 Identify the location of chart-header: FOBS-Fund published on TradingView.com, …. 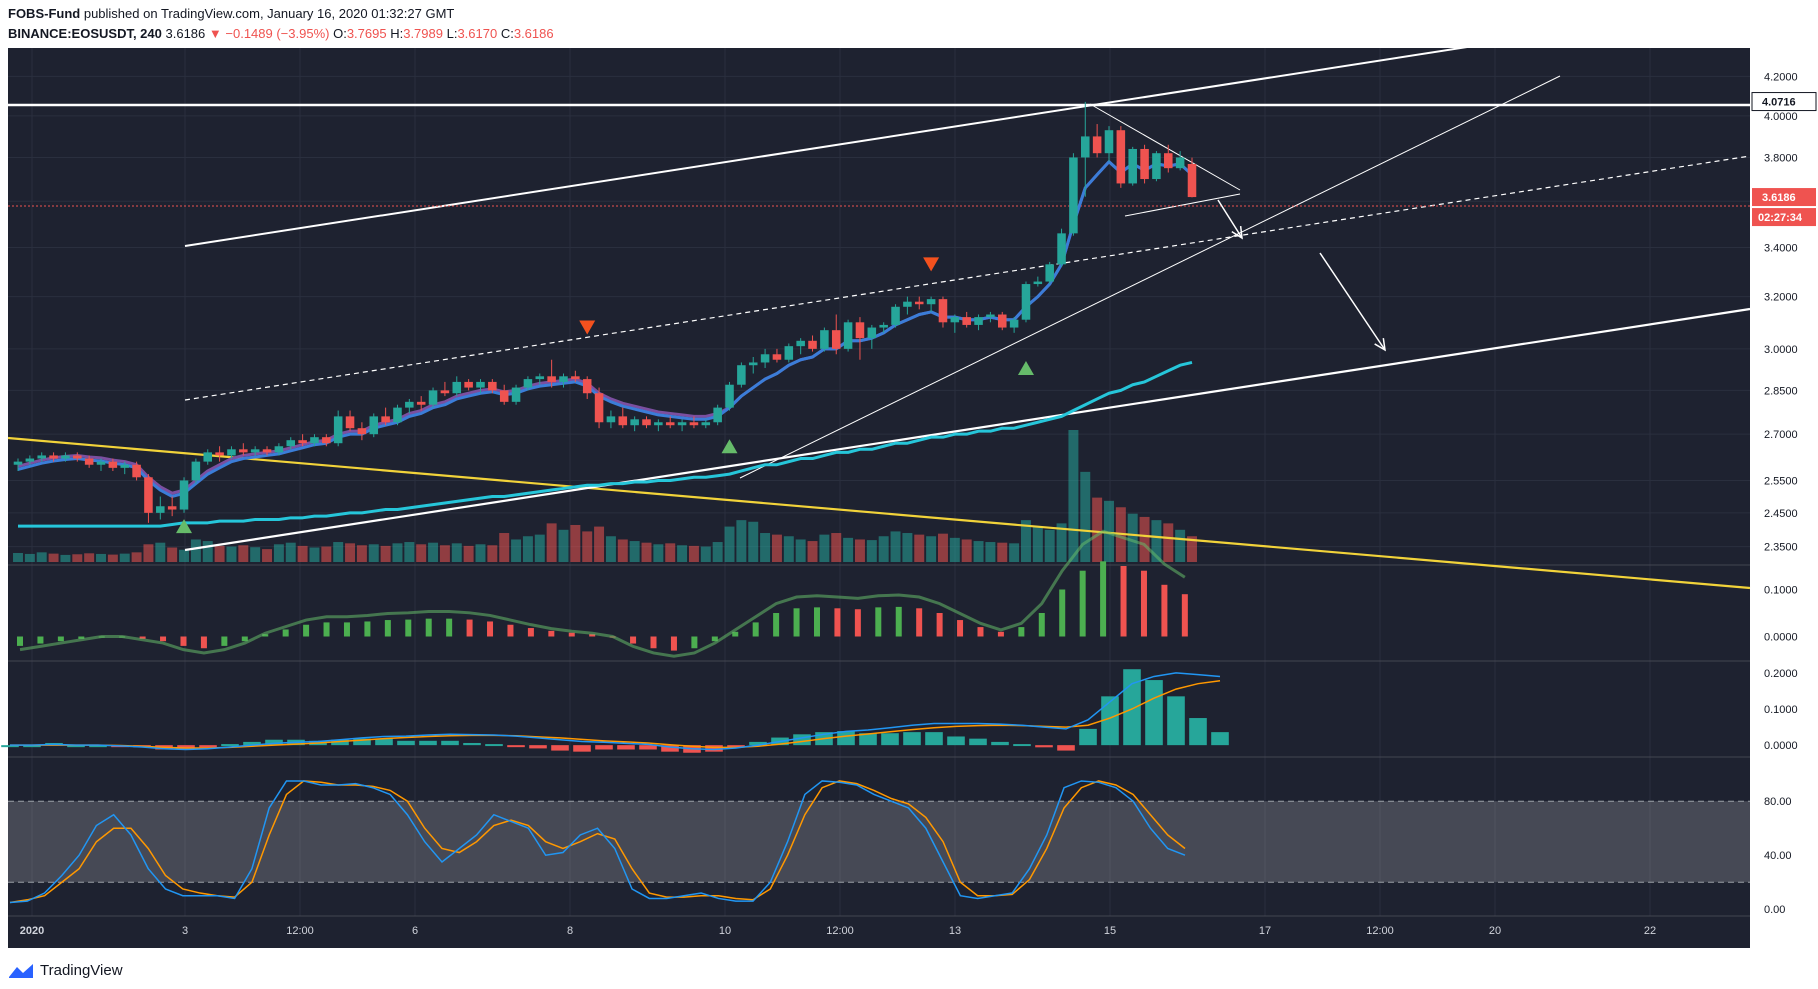
(909, 24).